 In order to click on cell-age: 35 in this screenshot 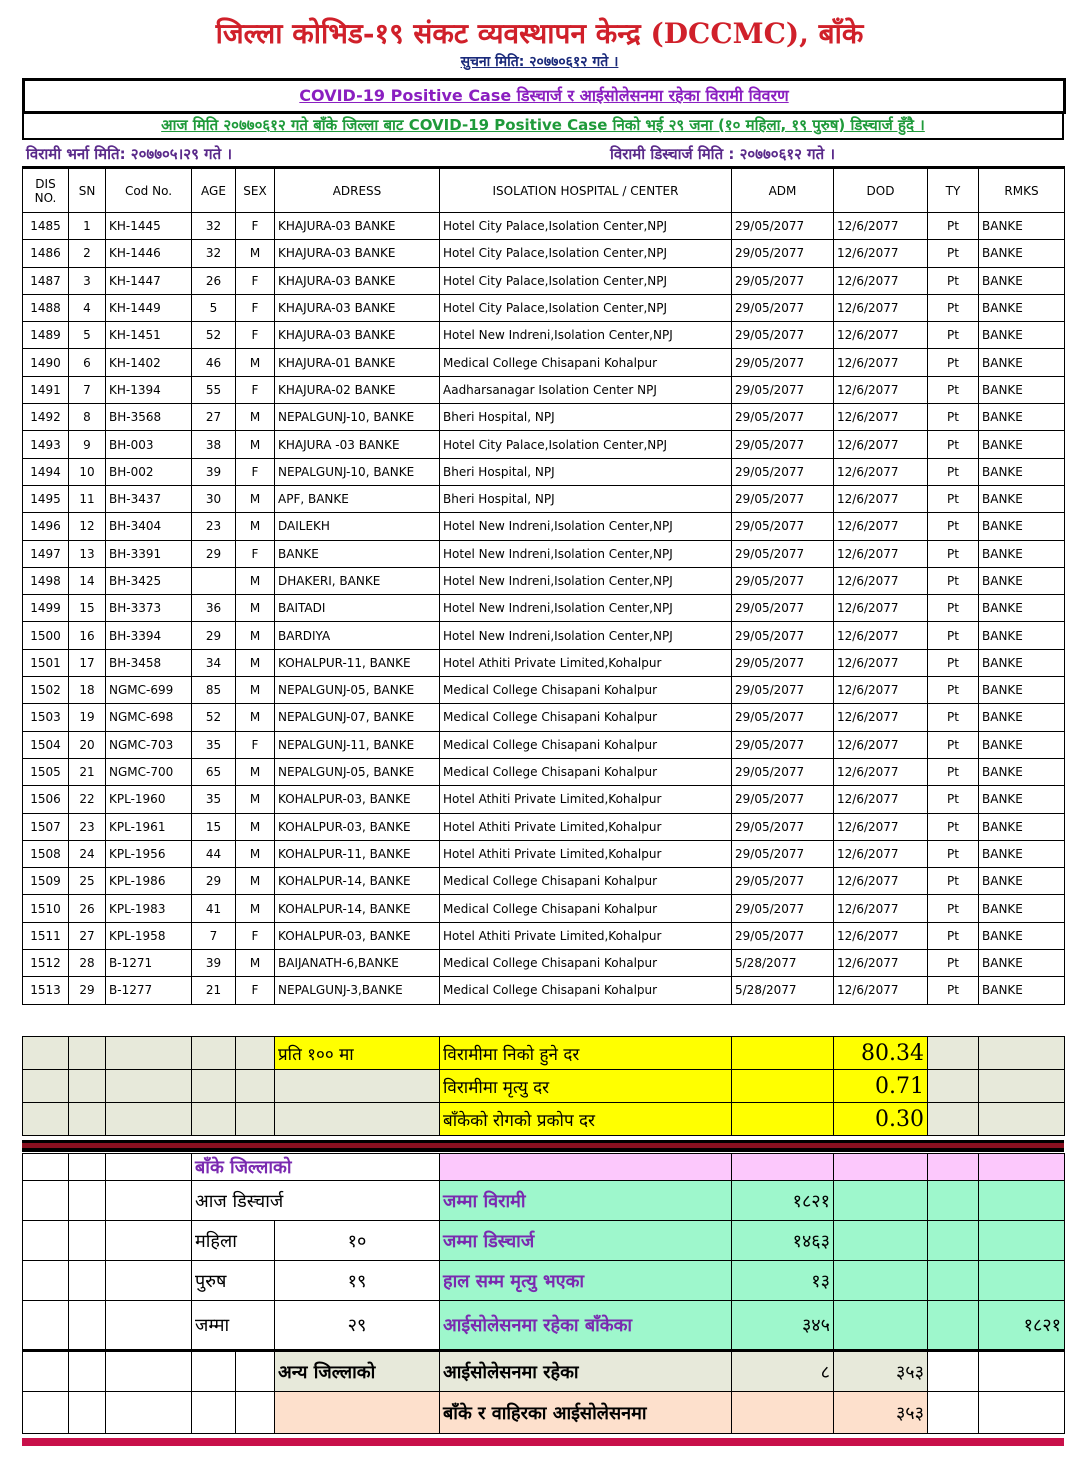, I will do `click(213, 799)`.